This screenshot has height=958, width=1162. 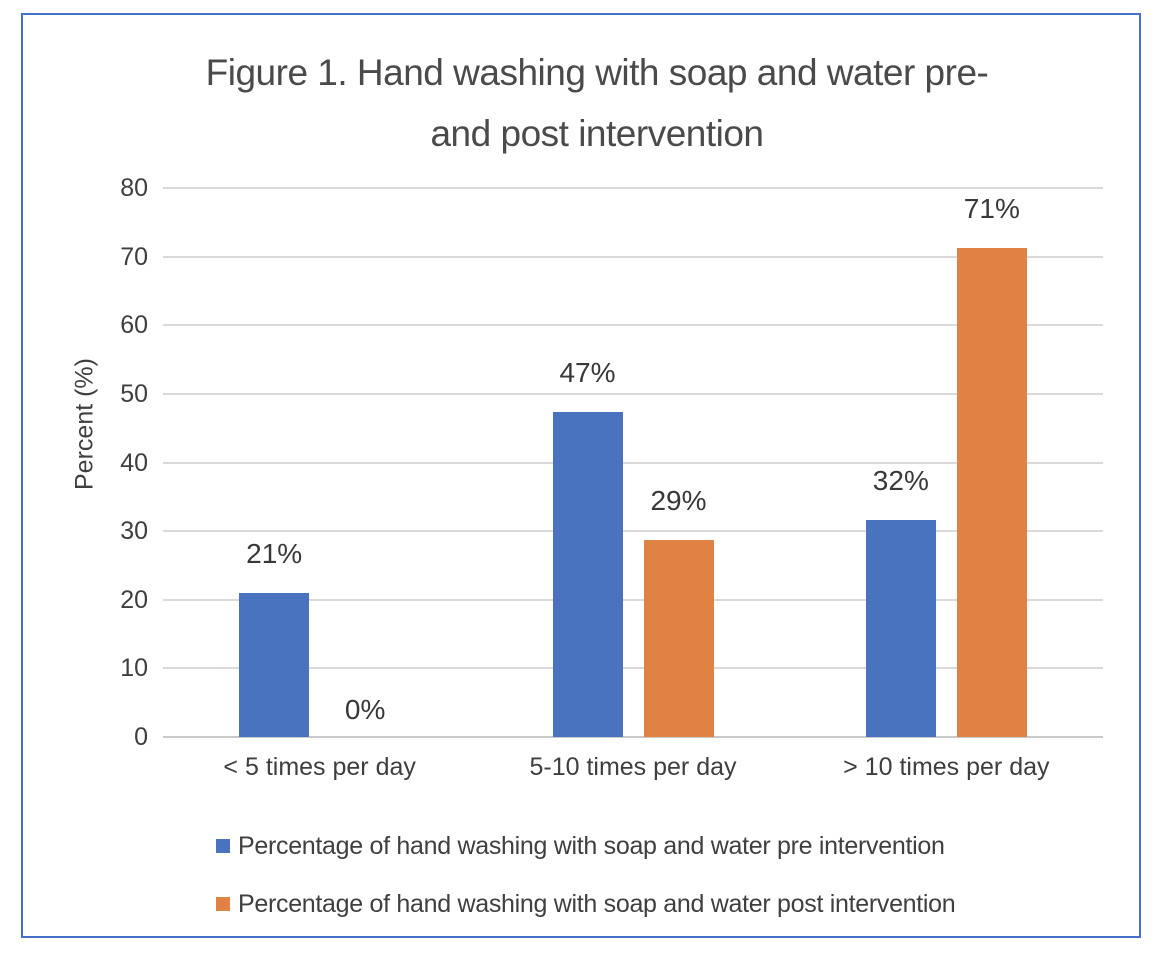 I want to click on category-label: > 10 times per day, so click(x=946, y=767).